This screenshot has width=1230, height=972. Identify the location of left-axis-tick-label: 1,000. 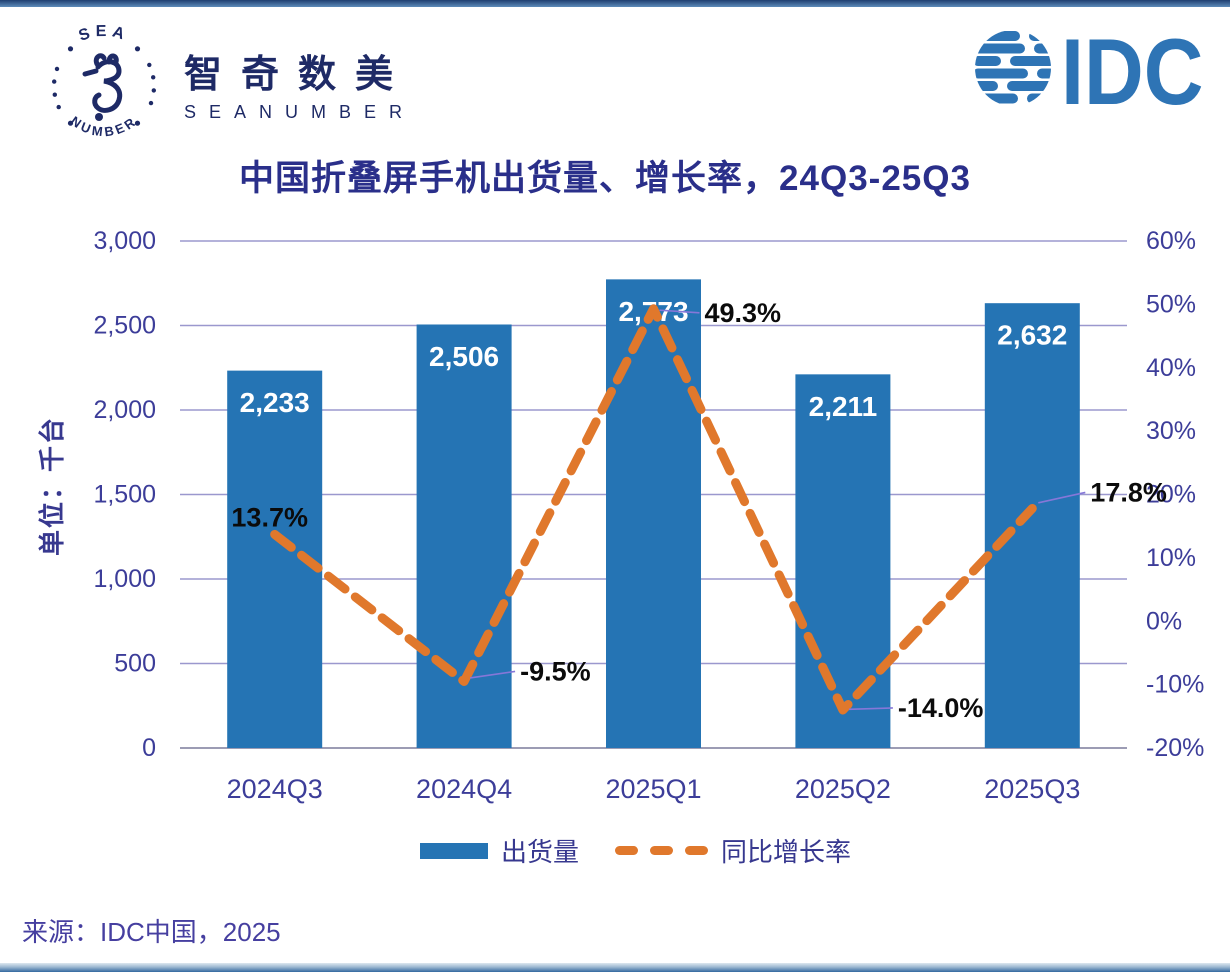
(124, 579).